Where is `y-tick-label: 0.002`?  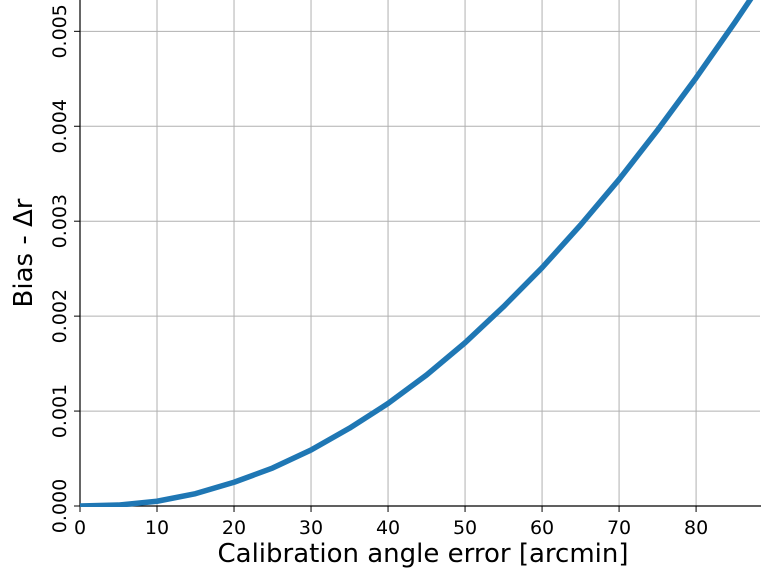 y-tick-label: 0.002 is located at coordinates (60, 316).